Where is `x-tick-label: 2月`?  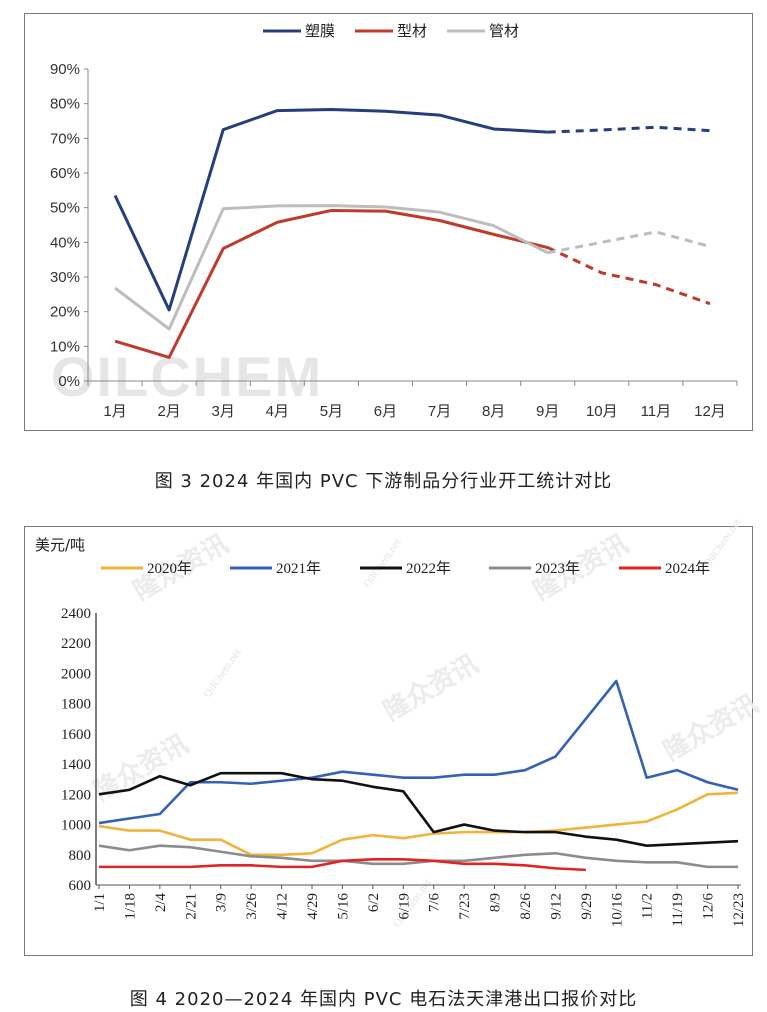 x-tick-label: 2月 is located at coordinates (168, 411).